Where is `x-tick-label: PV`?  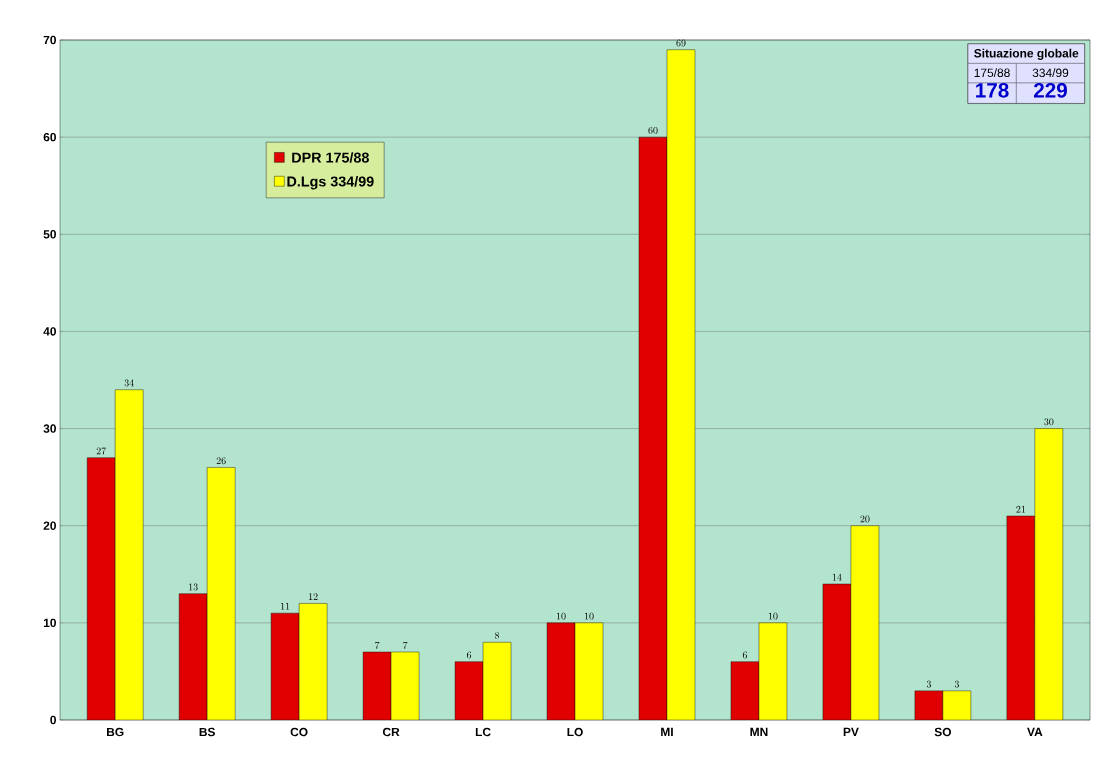
x-tick-label: PV is located at coordinates (851, 731).